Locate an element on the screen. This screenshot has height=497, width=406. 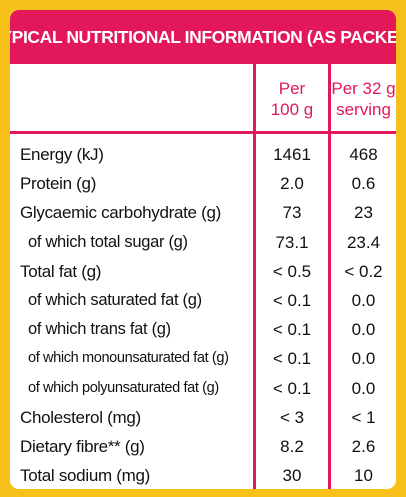
row-value-per-serving: < 0.2 is located at coordinates (363, 271).